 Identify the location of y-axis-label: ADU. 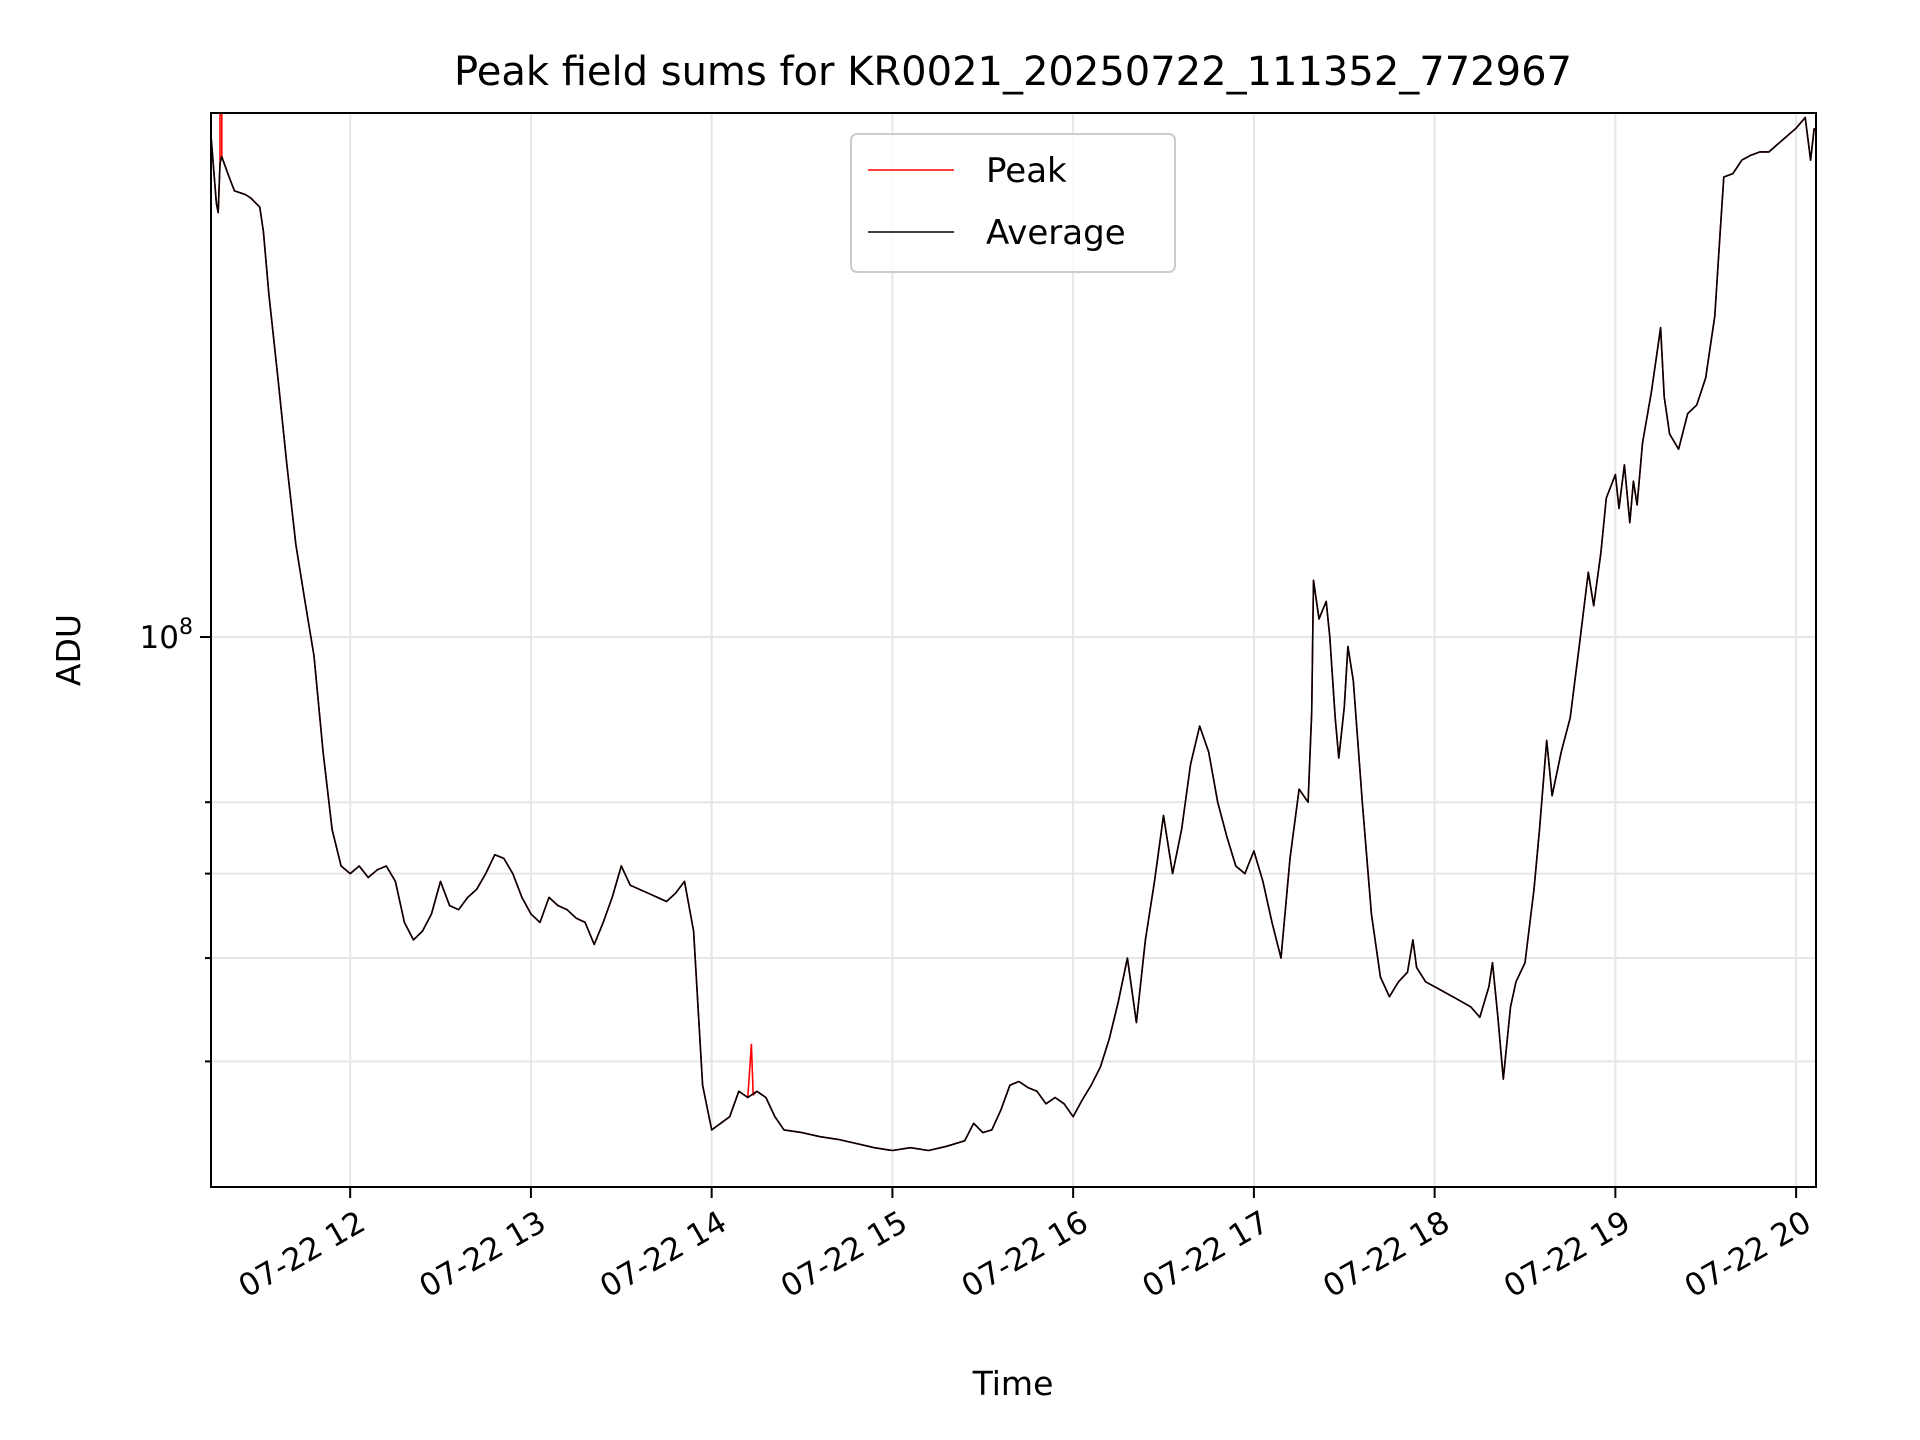
(68, 650).